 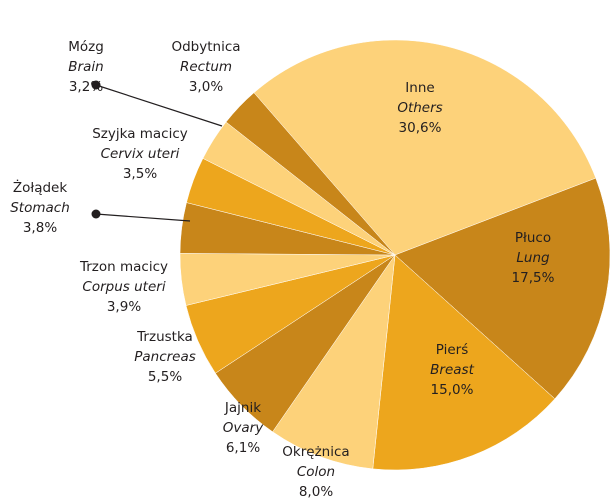 I want to click on value-label: 15,0%, so click(x=452, y=390).